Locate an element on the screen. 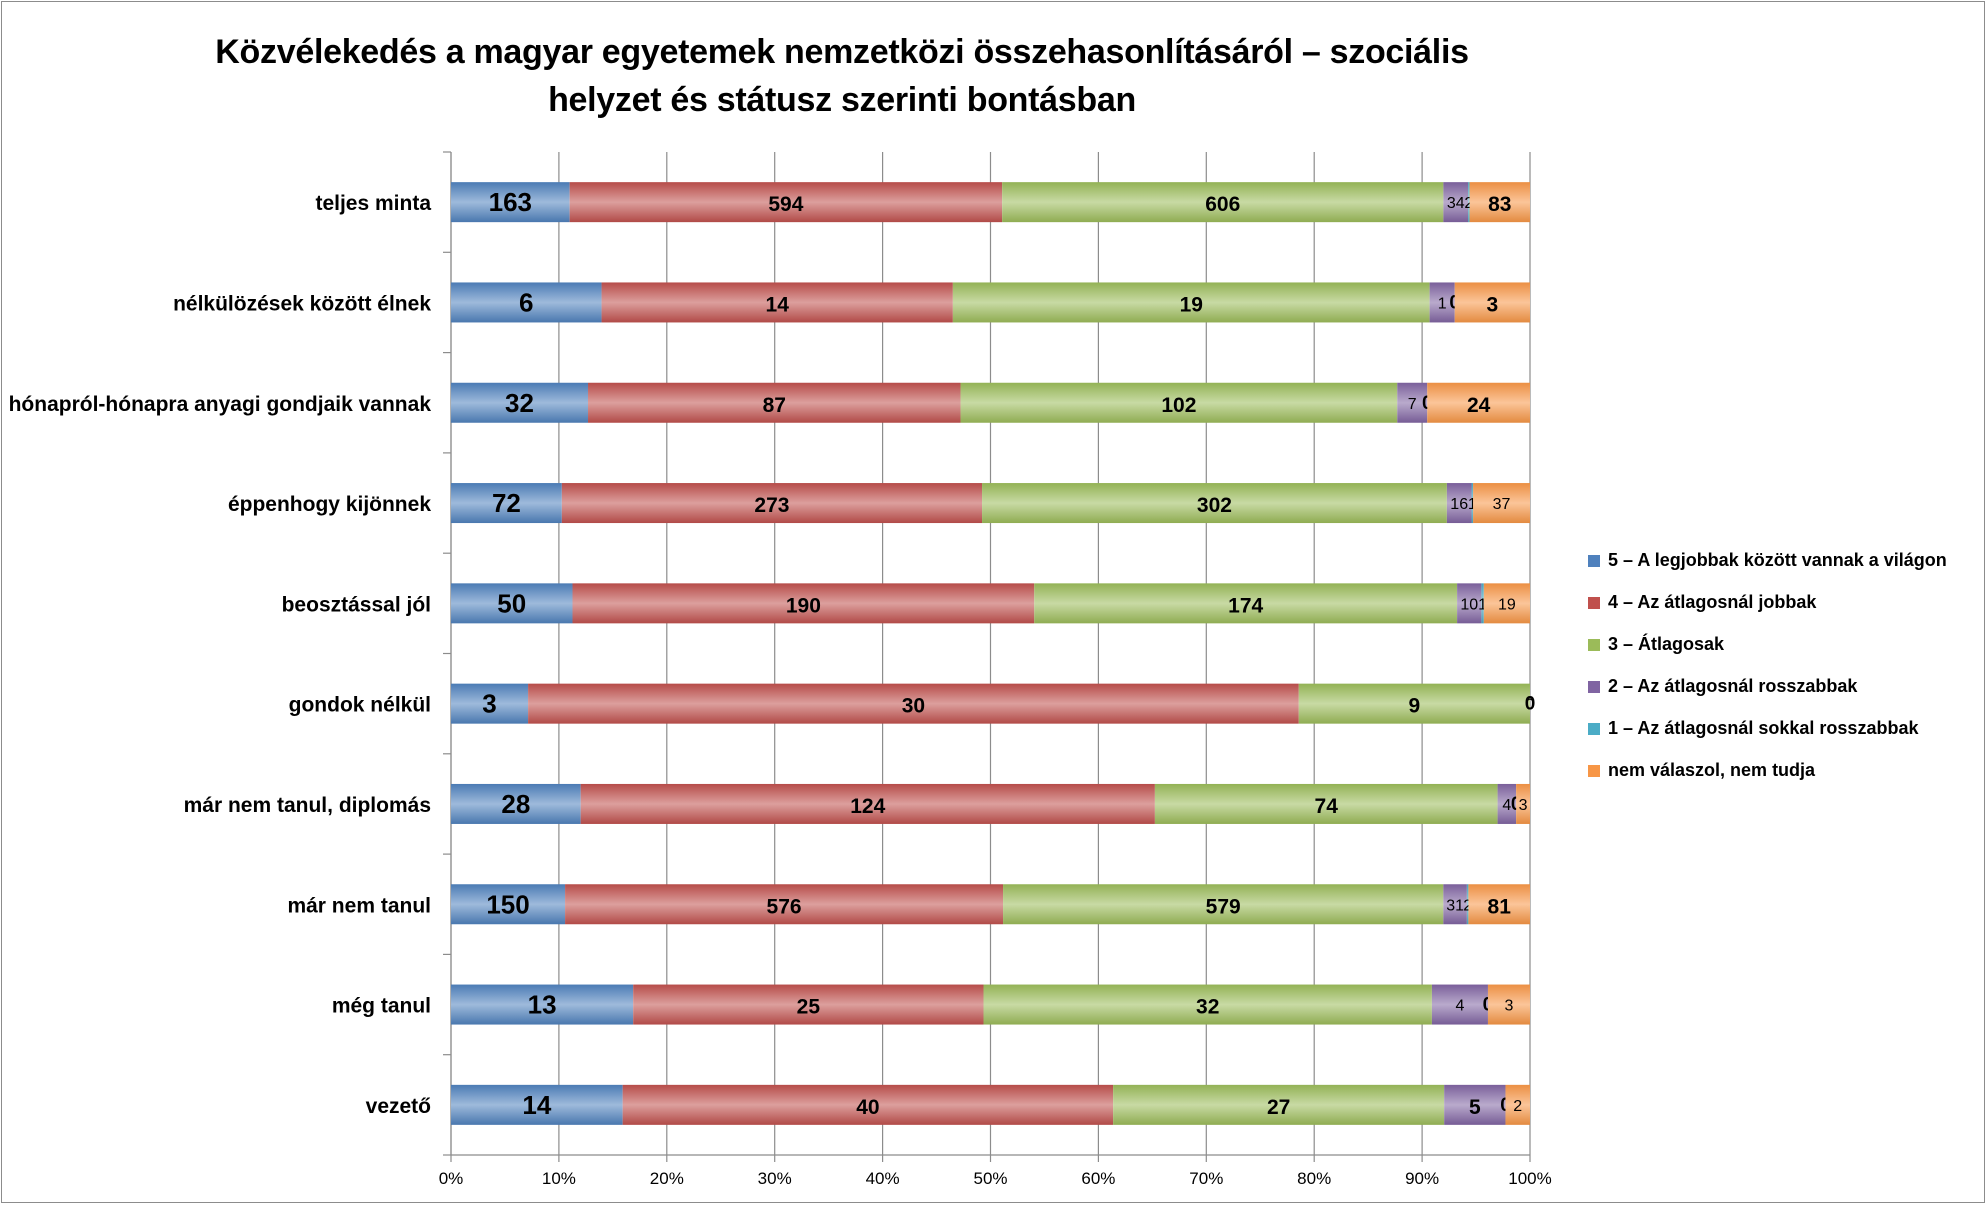 This screenshot has width=1988, height=1206. x-tick-label: 90% is located at coordinates (1422, 1178).